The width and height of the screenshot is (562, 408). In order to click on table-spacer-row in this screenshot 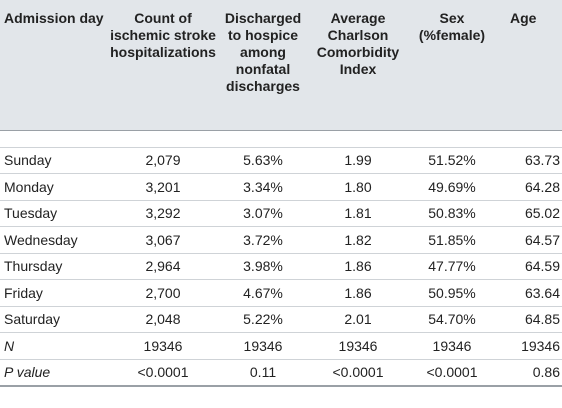, I will do `click(281, 139)`.